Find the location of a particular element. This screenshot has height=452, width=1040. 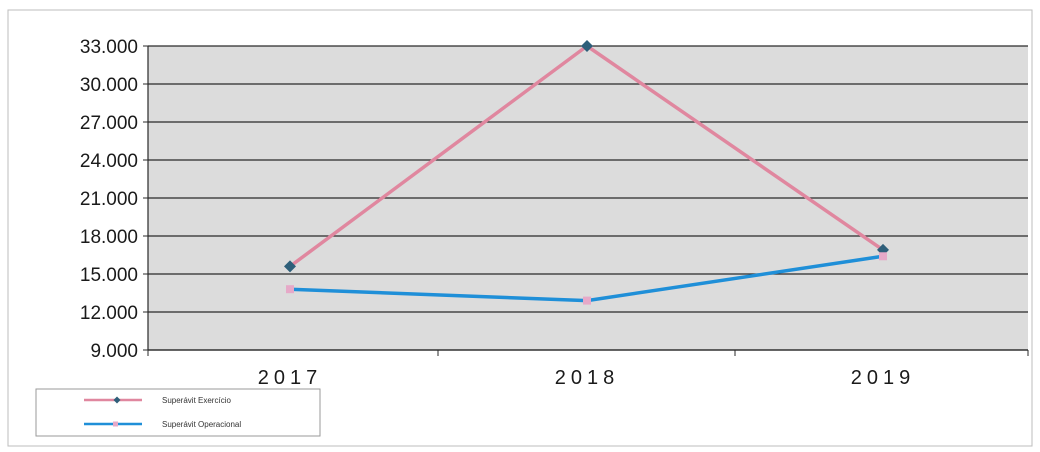

series-1-point-2018 is located at coordinates (587, 46).